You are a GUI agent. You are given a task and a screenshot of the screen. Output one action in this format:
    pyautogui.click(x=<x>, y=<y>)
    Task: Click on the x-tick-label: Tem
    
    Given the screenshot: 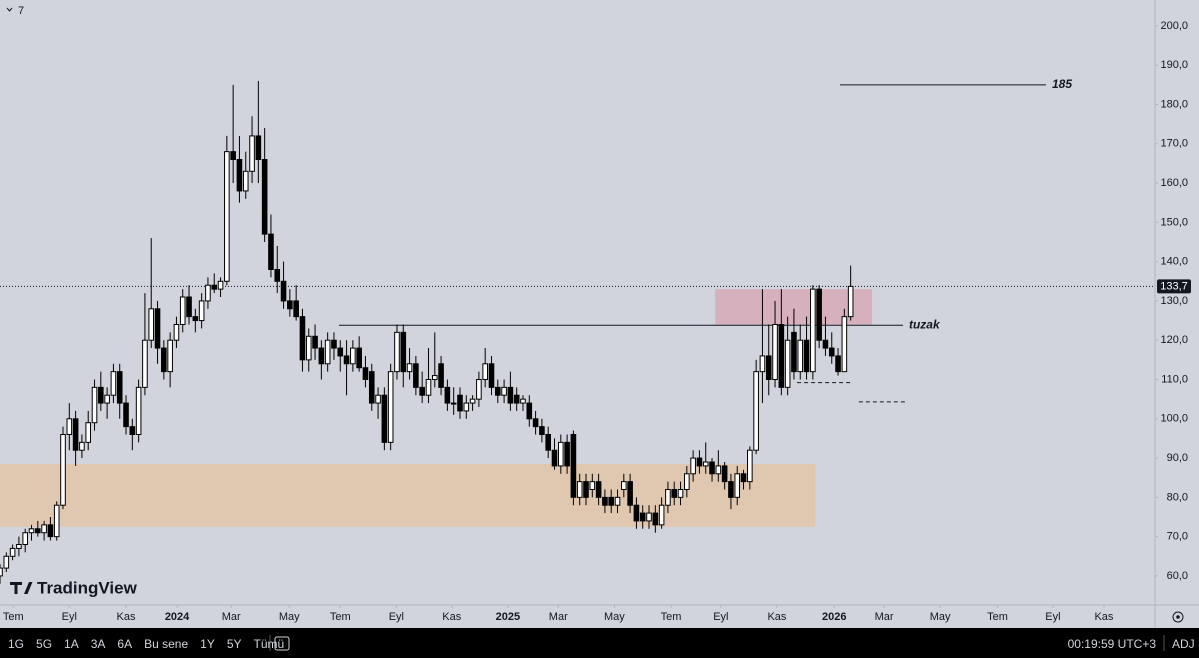 What is the action you would take?
    pyautogui.click(x=340, y=617)
    